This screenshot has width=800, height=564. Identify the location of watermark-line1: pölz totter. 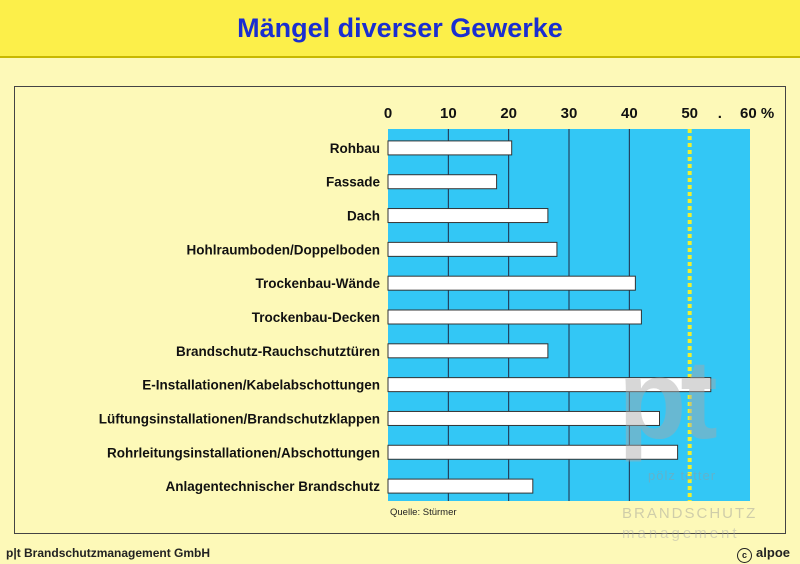
(682, 475).